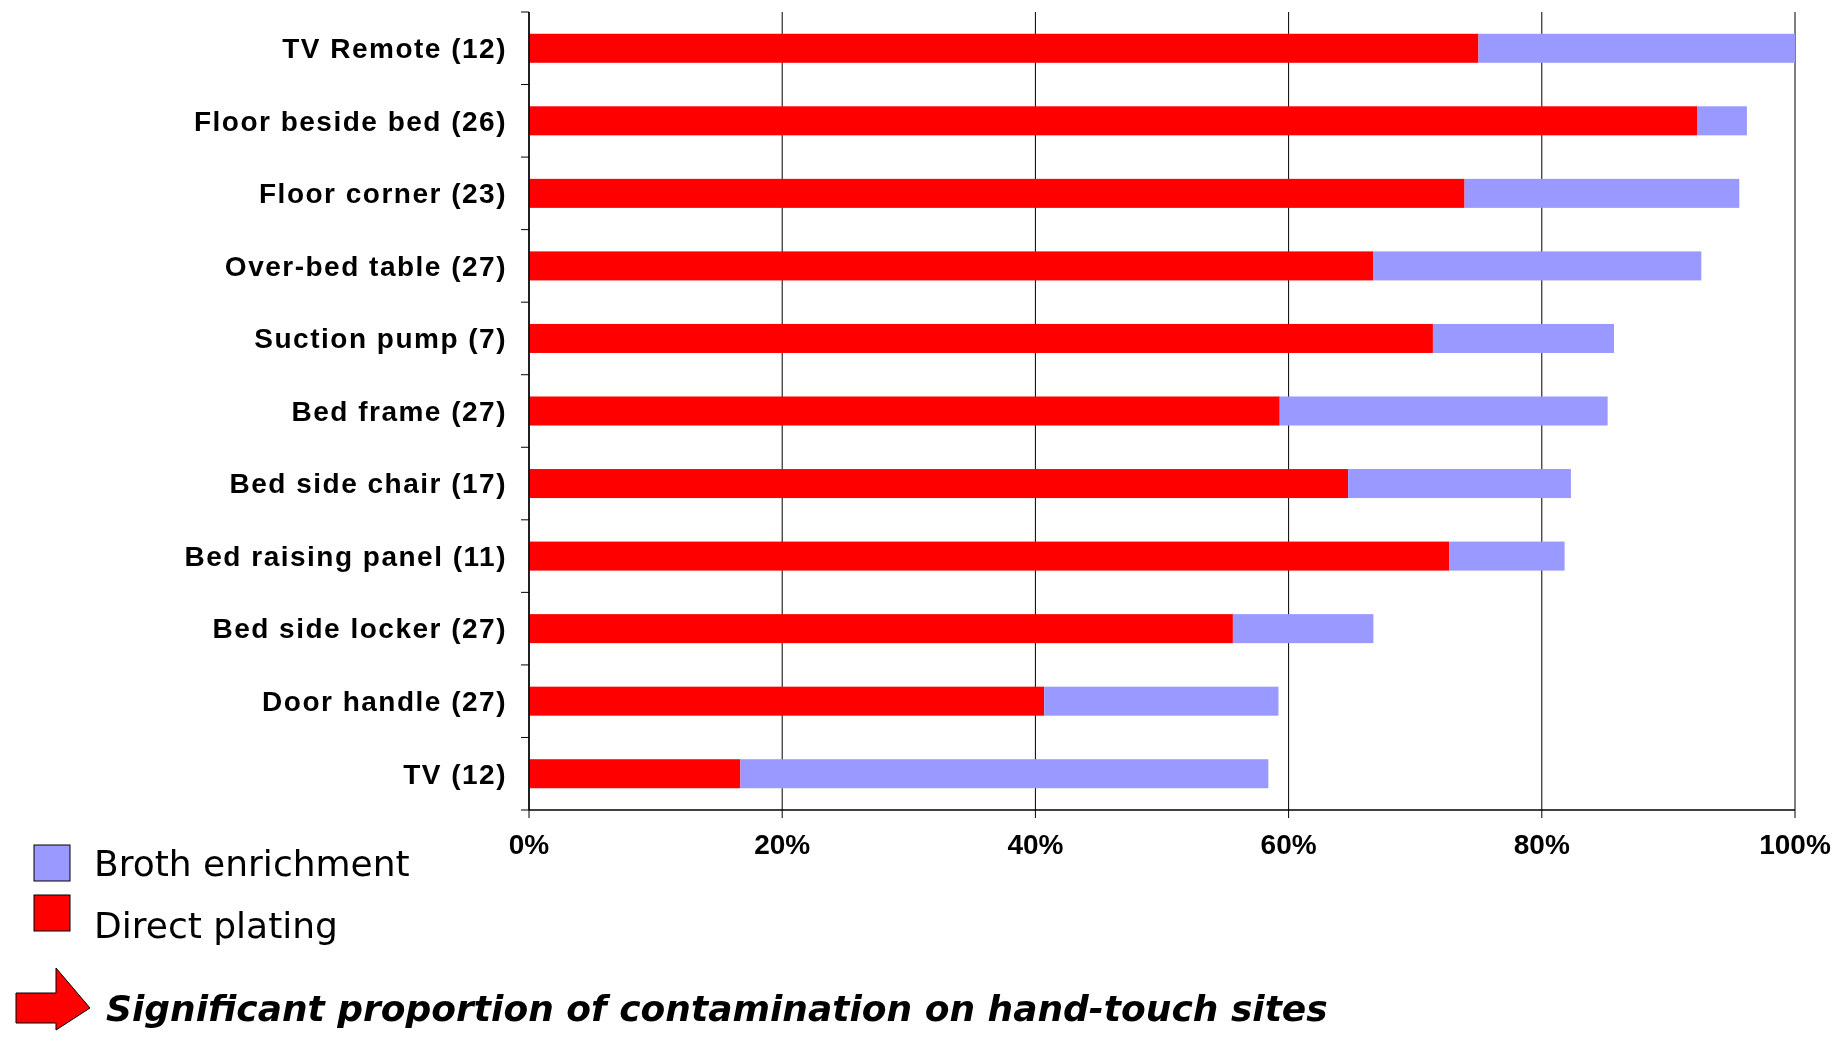 The width and height of the screenshot is (1844, 1042). Describe the element at coordinates (1035, 844) in the screenshot. I see `x-tick-label: 40%` at that location.